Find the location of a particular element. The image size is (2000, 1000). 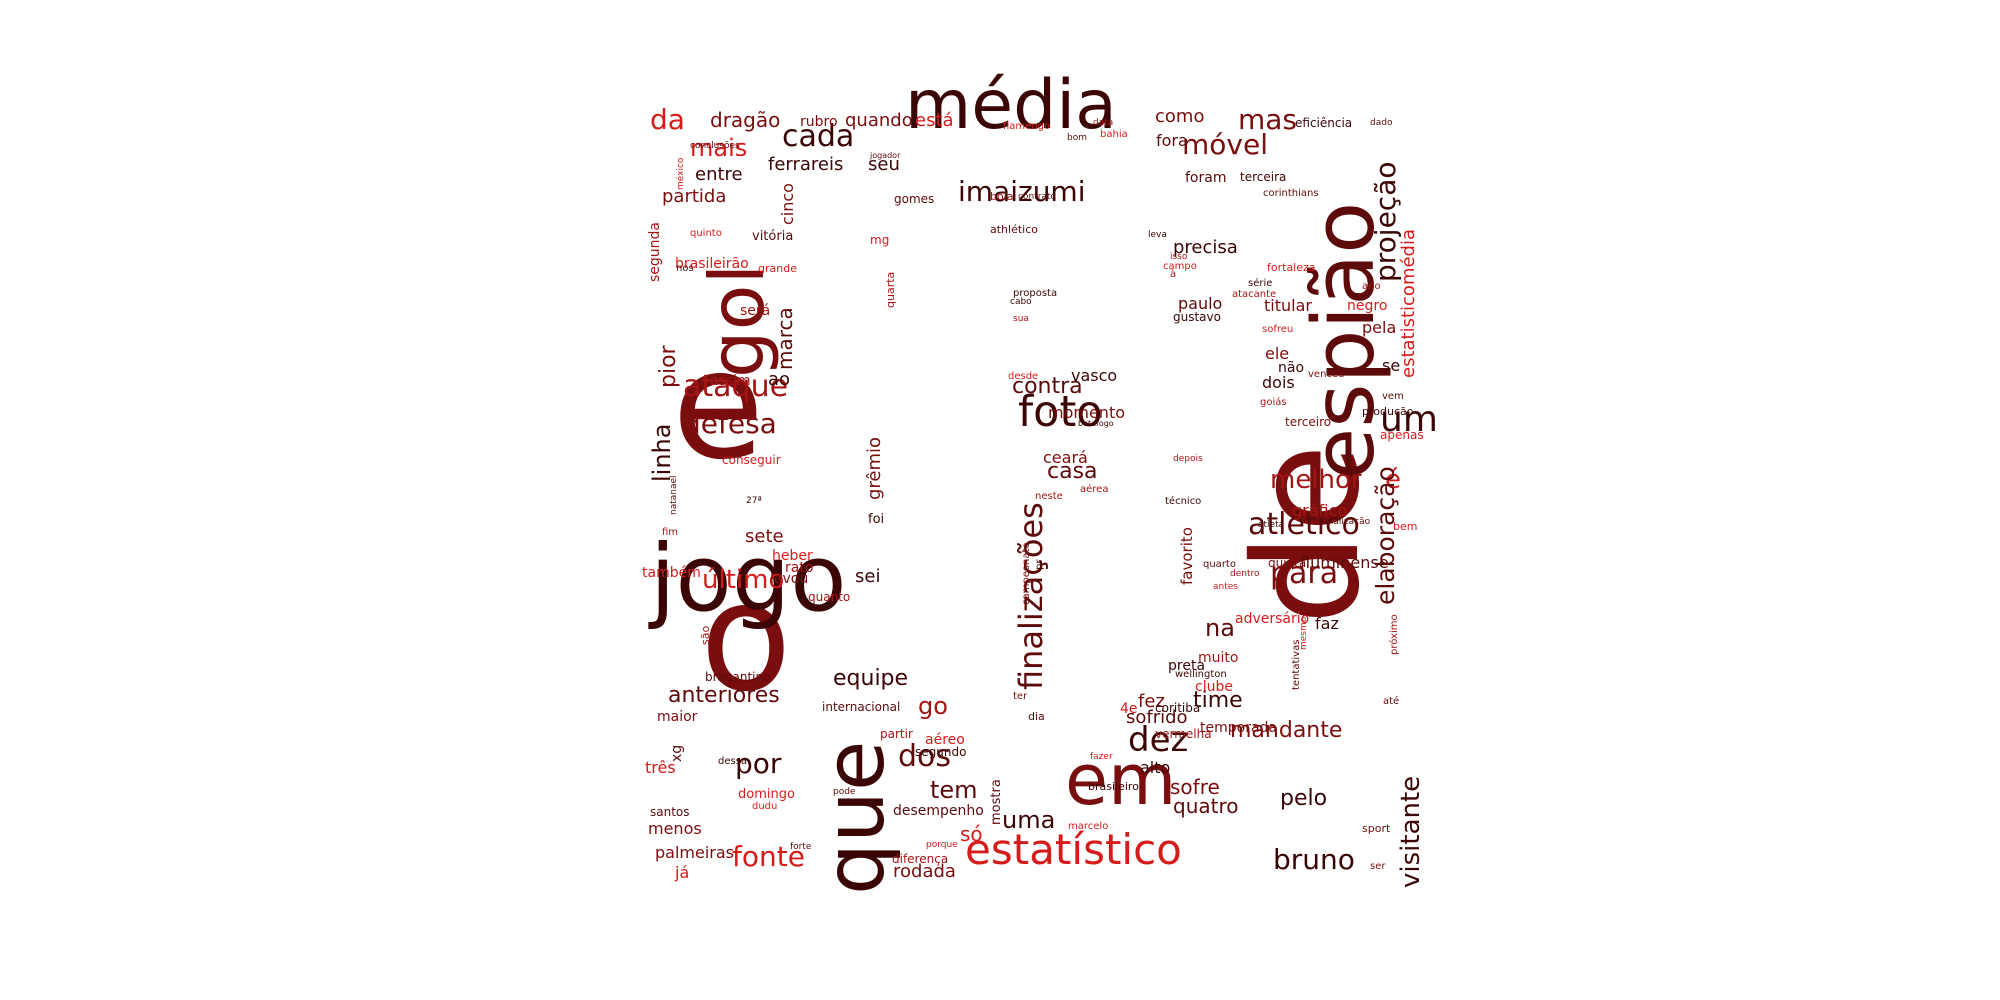

cloud-word: até is located at coordinates (1391, 702).